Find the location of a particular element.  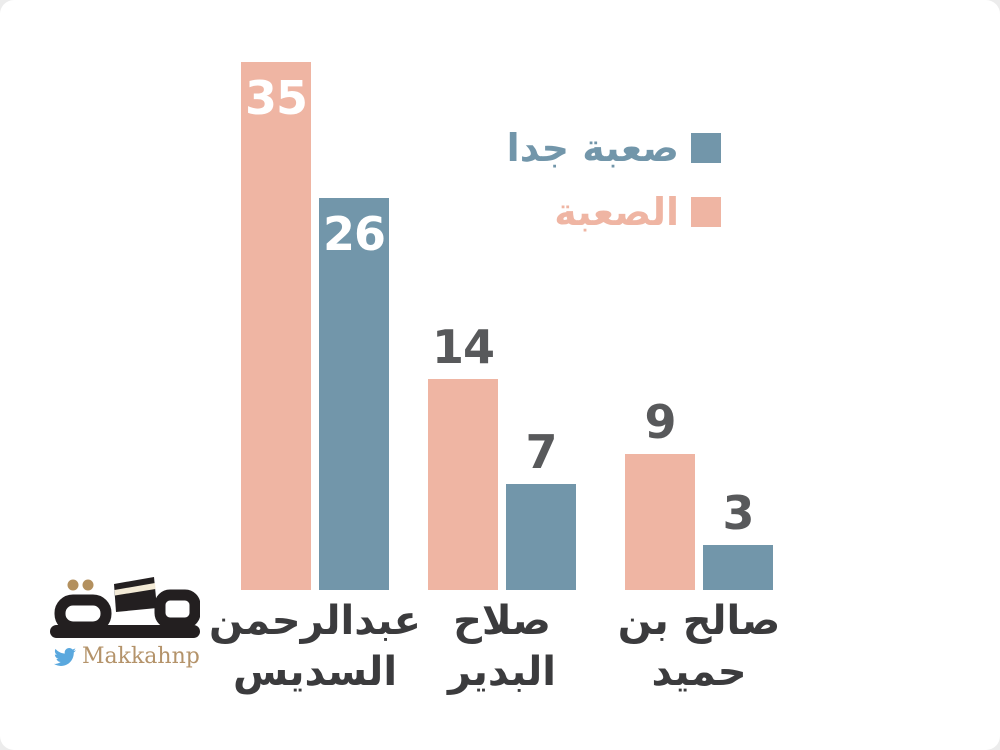

legend-item-very-difficult: صعبة جدا is located at coordinates (614, 148).